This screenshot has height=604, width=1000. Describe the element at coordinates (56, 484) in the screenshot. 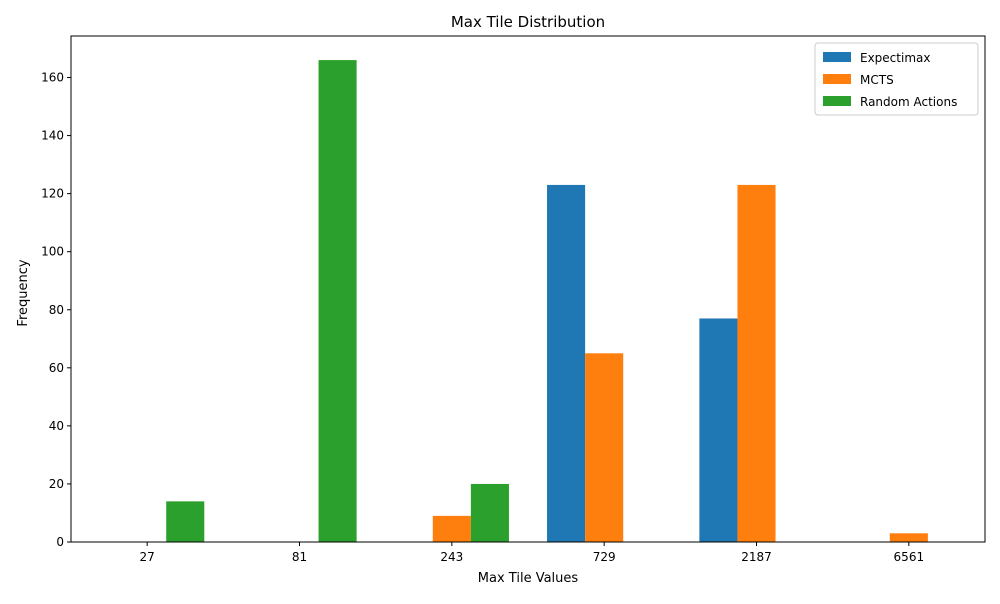

I see `y-tick-label: 20` at that location.